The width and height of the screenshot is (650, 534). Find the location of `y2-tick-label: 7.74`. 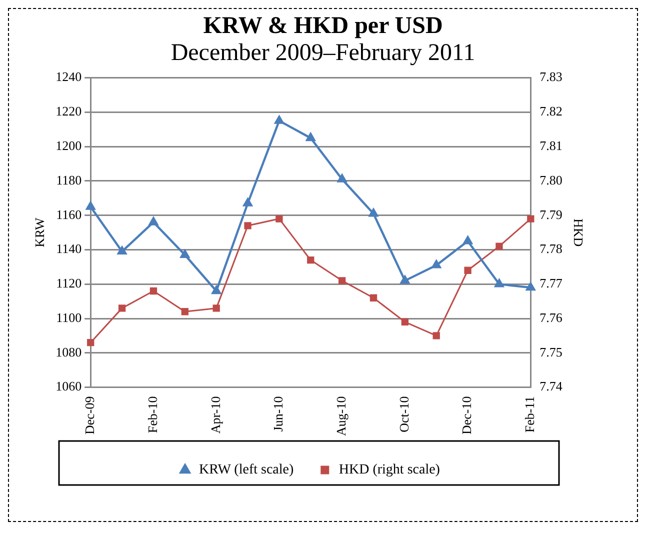

y2-tick-label: 7.74 is located at coordinates (551, 386).